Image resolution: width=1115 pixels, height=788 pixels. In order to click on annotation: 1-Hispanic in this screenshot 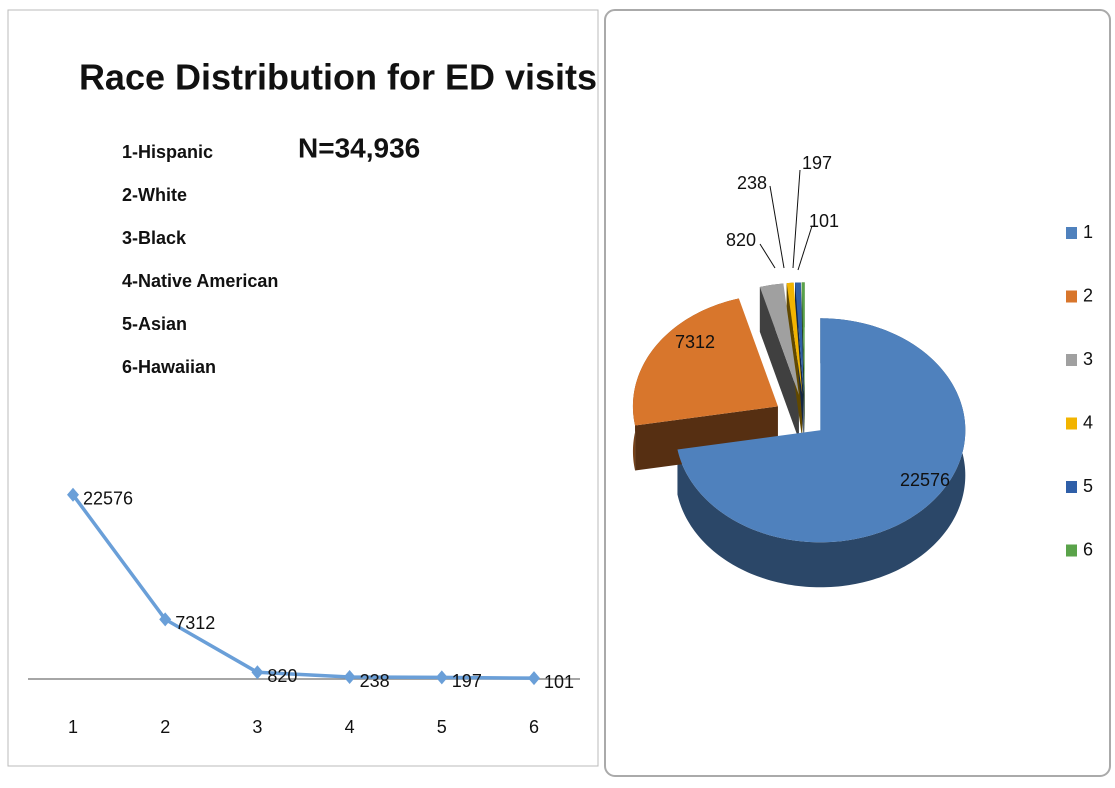, I will do `click(167, 152)`.